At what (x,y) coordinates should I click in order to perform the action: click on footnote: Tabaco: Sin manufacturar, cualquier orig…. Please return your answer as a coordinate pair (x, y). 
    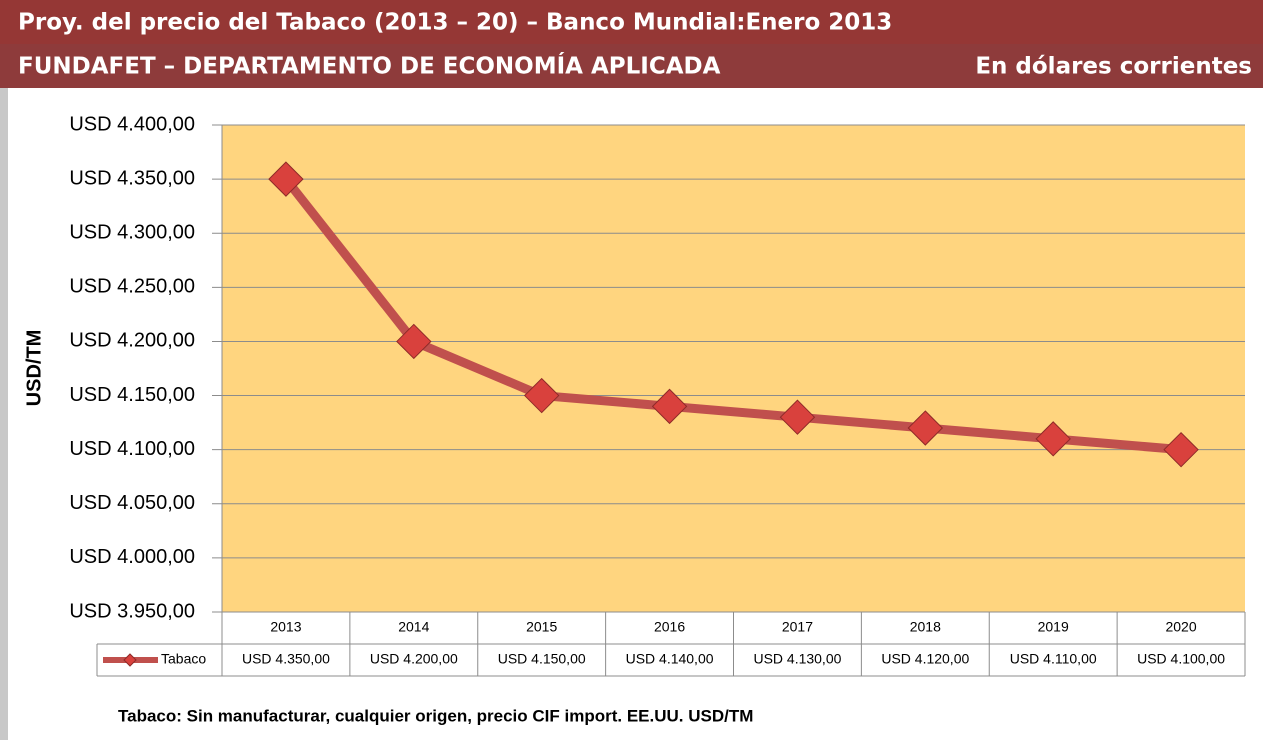
    Looking at the image, I should click on (435, 715).